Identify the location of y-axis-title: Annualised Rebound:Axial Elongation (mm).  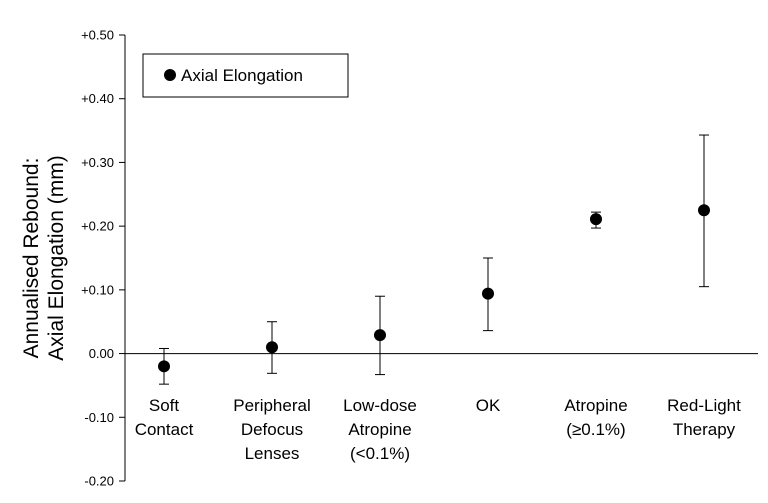
(44, 257).